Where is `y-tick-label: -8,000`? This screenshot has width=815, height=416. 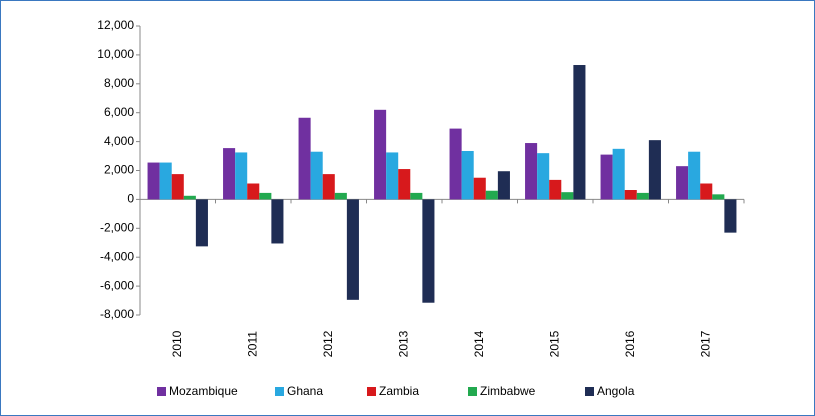
y-tick-label: -8,000 is located at coordinates (117, 314).